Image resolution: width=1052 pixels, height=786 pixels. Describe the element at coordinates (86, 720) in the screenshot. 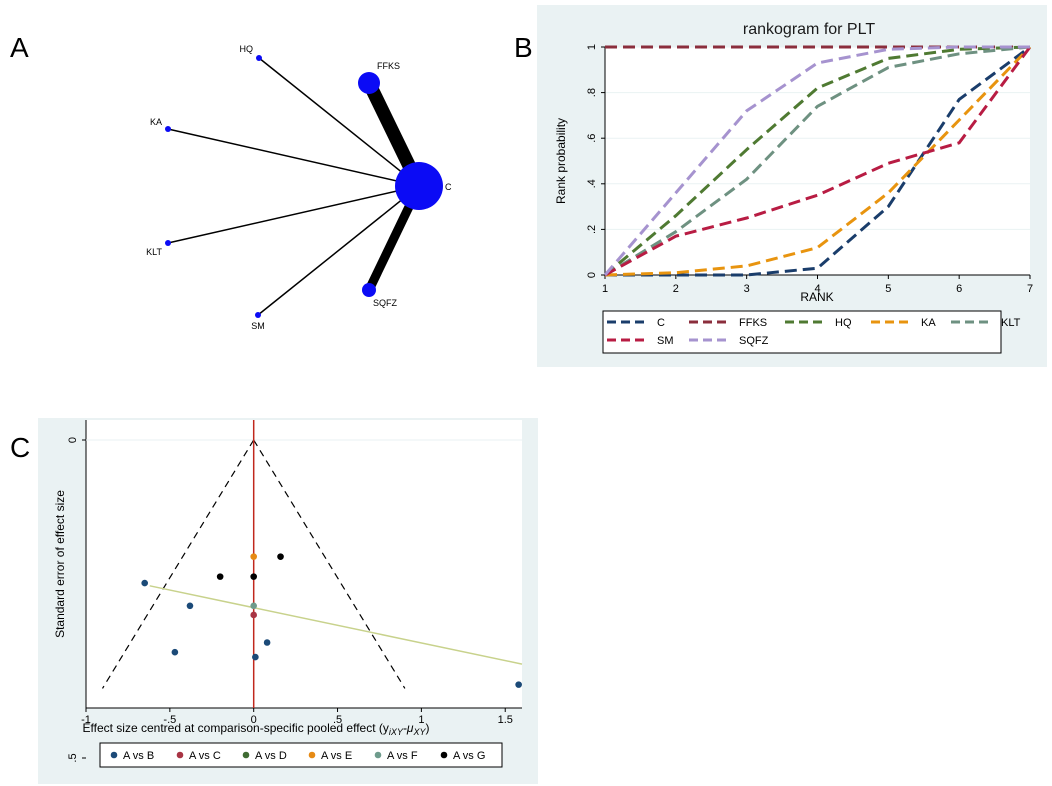

I see `funnel-x-tick-label: -1` at that location.